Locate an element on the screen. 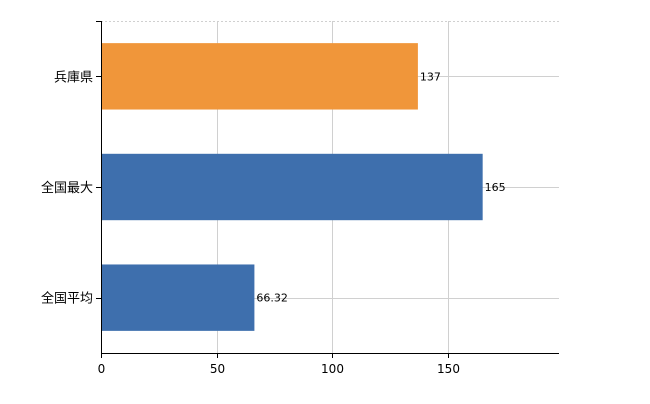 This screenshot has width=650, height=404. x-tick-label-2: 100 is located at coordinates (332, 369).